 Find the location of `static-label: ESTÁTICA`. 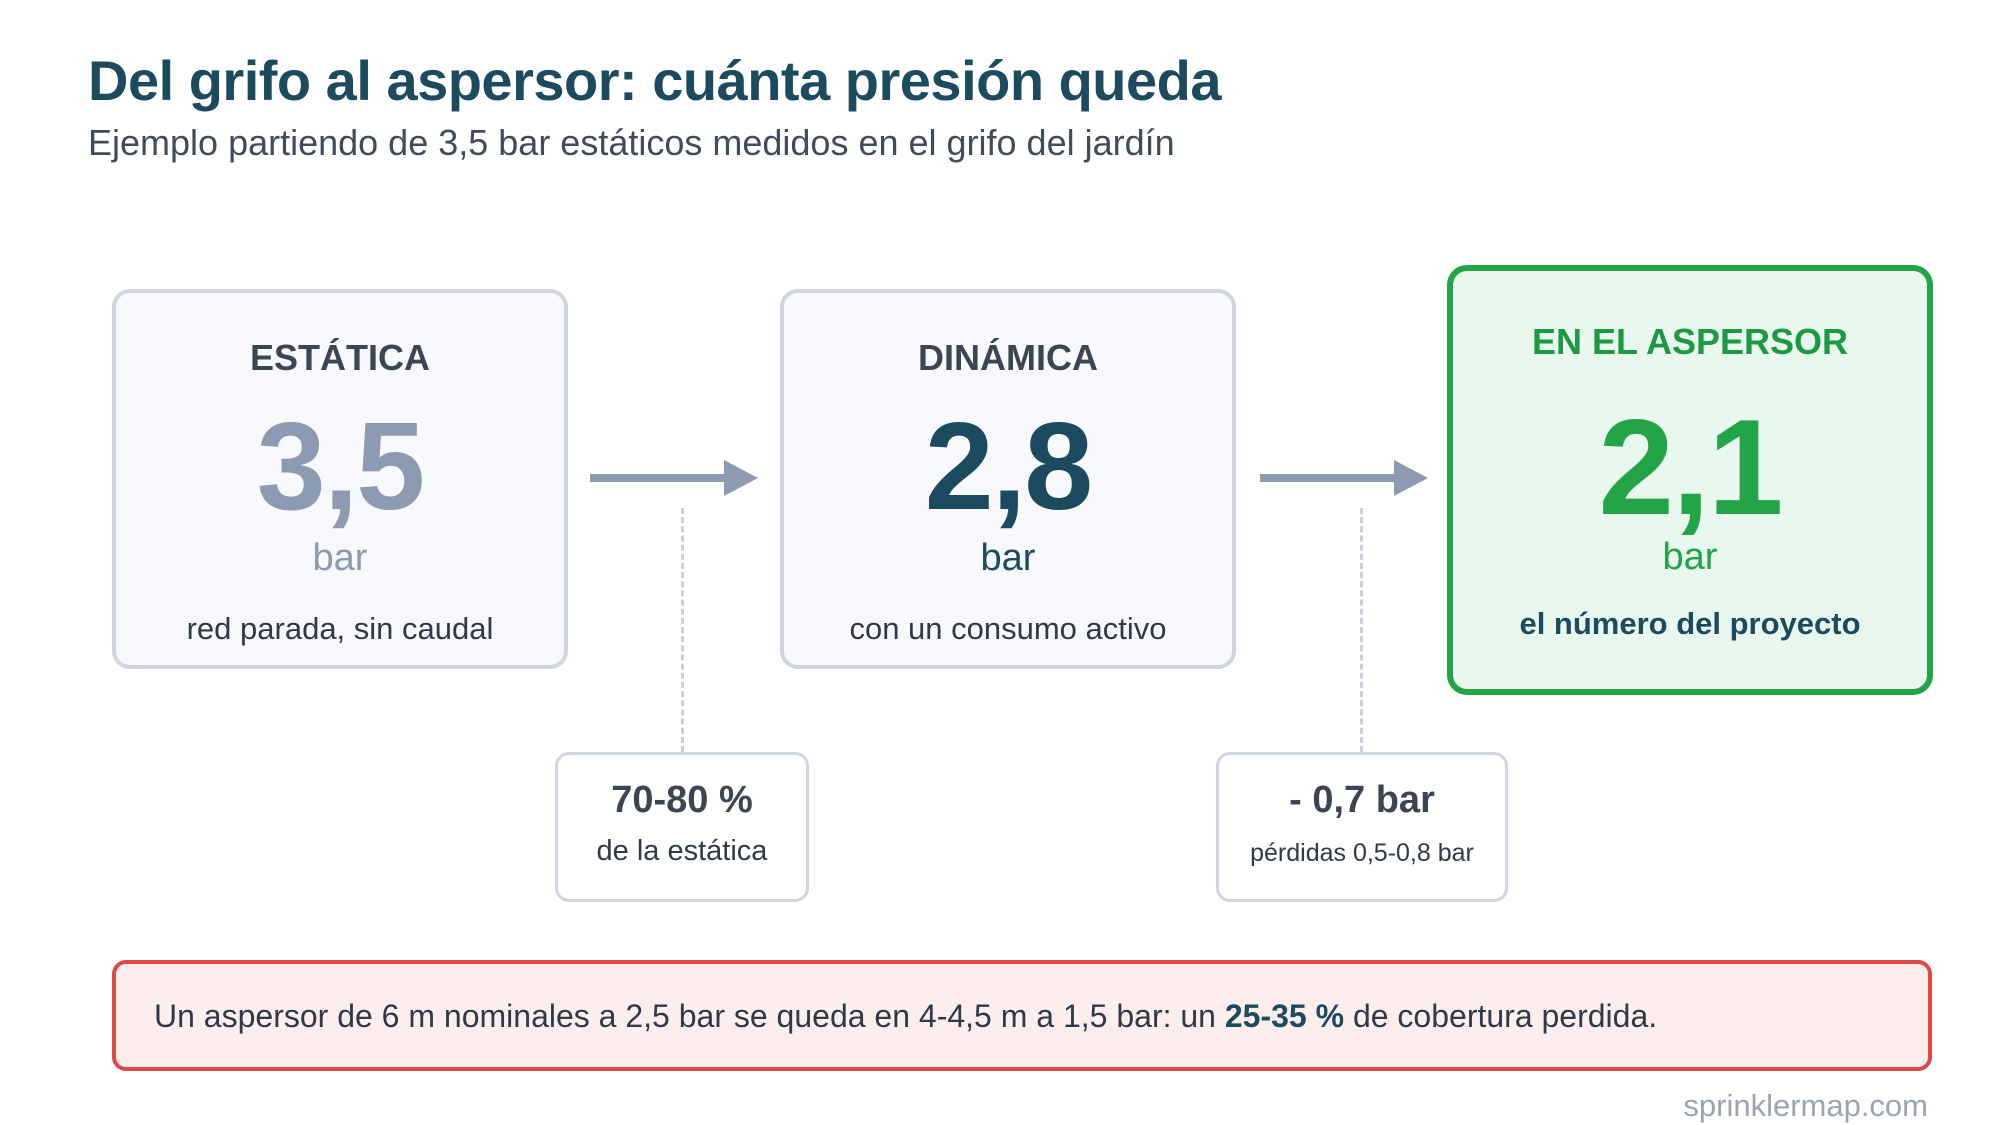

static-label: ESTÁTICA is located at coordinates (340, 357).